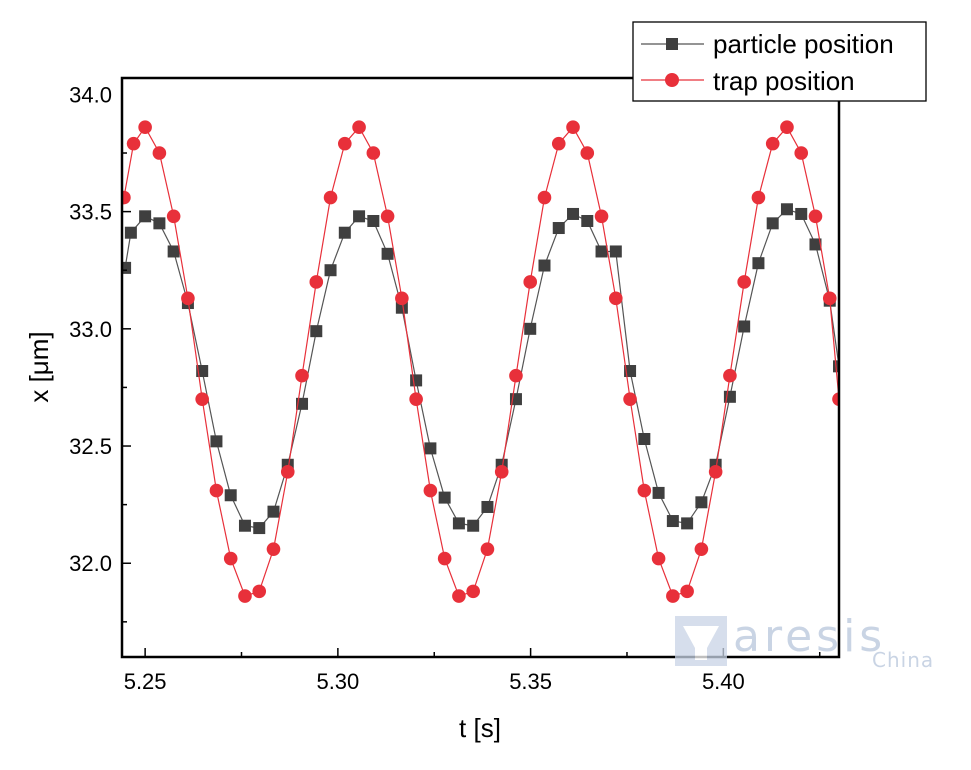  What do you see at coordinates (90, 212) in the screenshot?
I see `y-tick-label: 33.5` at bounding box center [90, 212].